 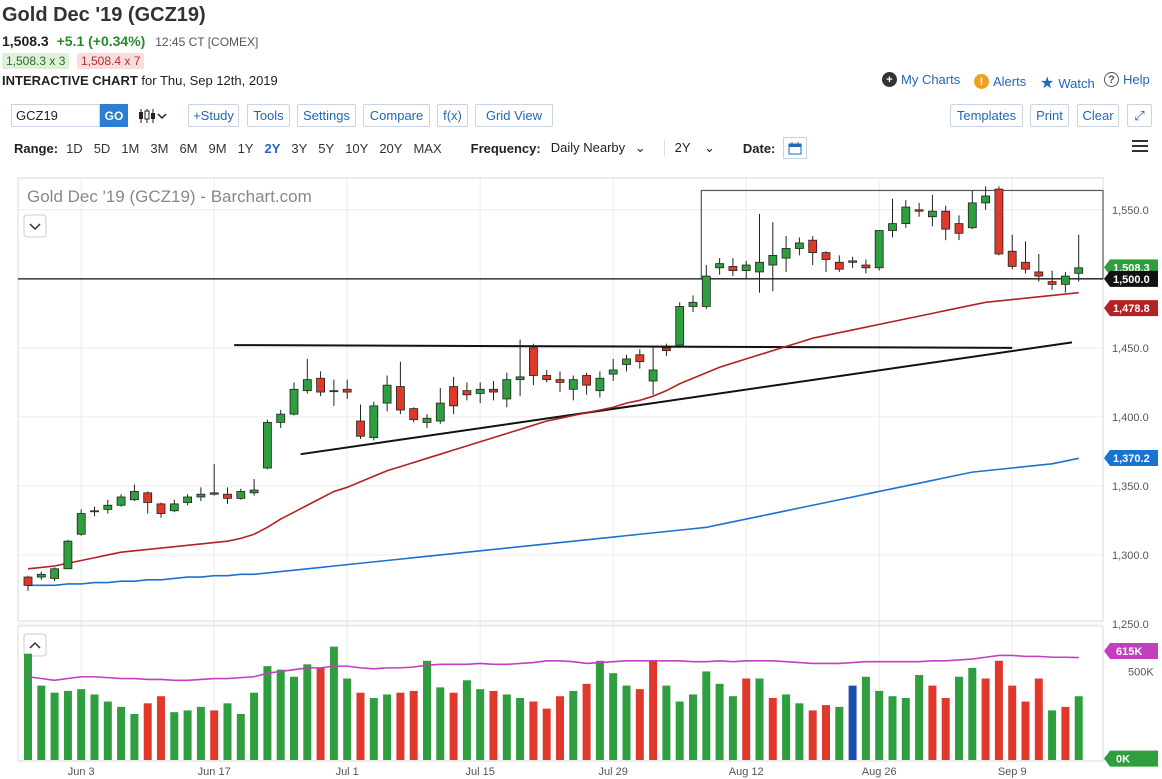 I want to click on function-button: f(x), so click(x=452, y=115).